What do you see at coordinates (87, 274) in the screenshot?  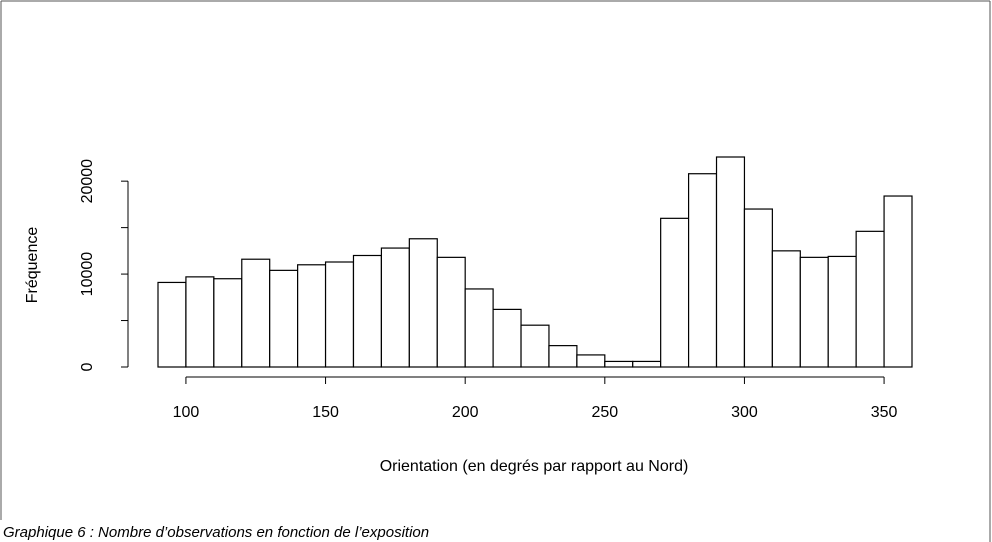 I see `y-tick-label: 10000` at bounding box center [87, 274].